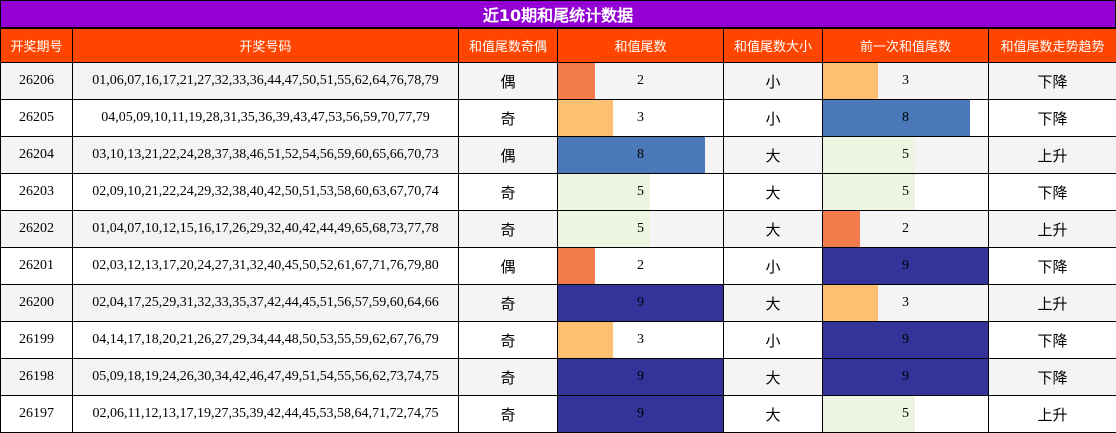  Describe the element at coordinates (36, 81) in the screenshot. I see `issue-cell: 26206` at that location.